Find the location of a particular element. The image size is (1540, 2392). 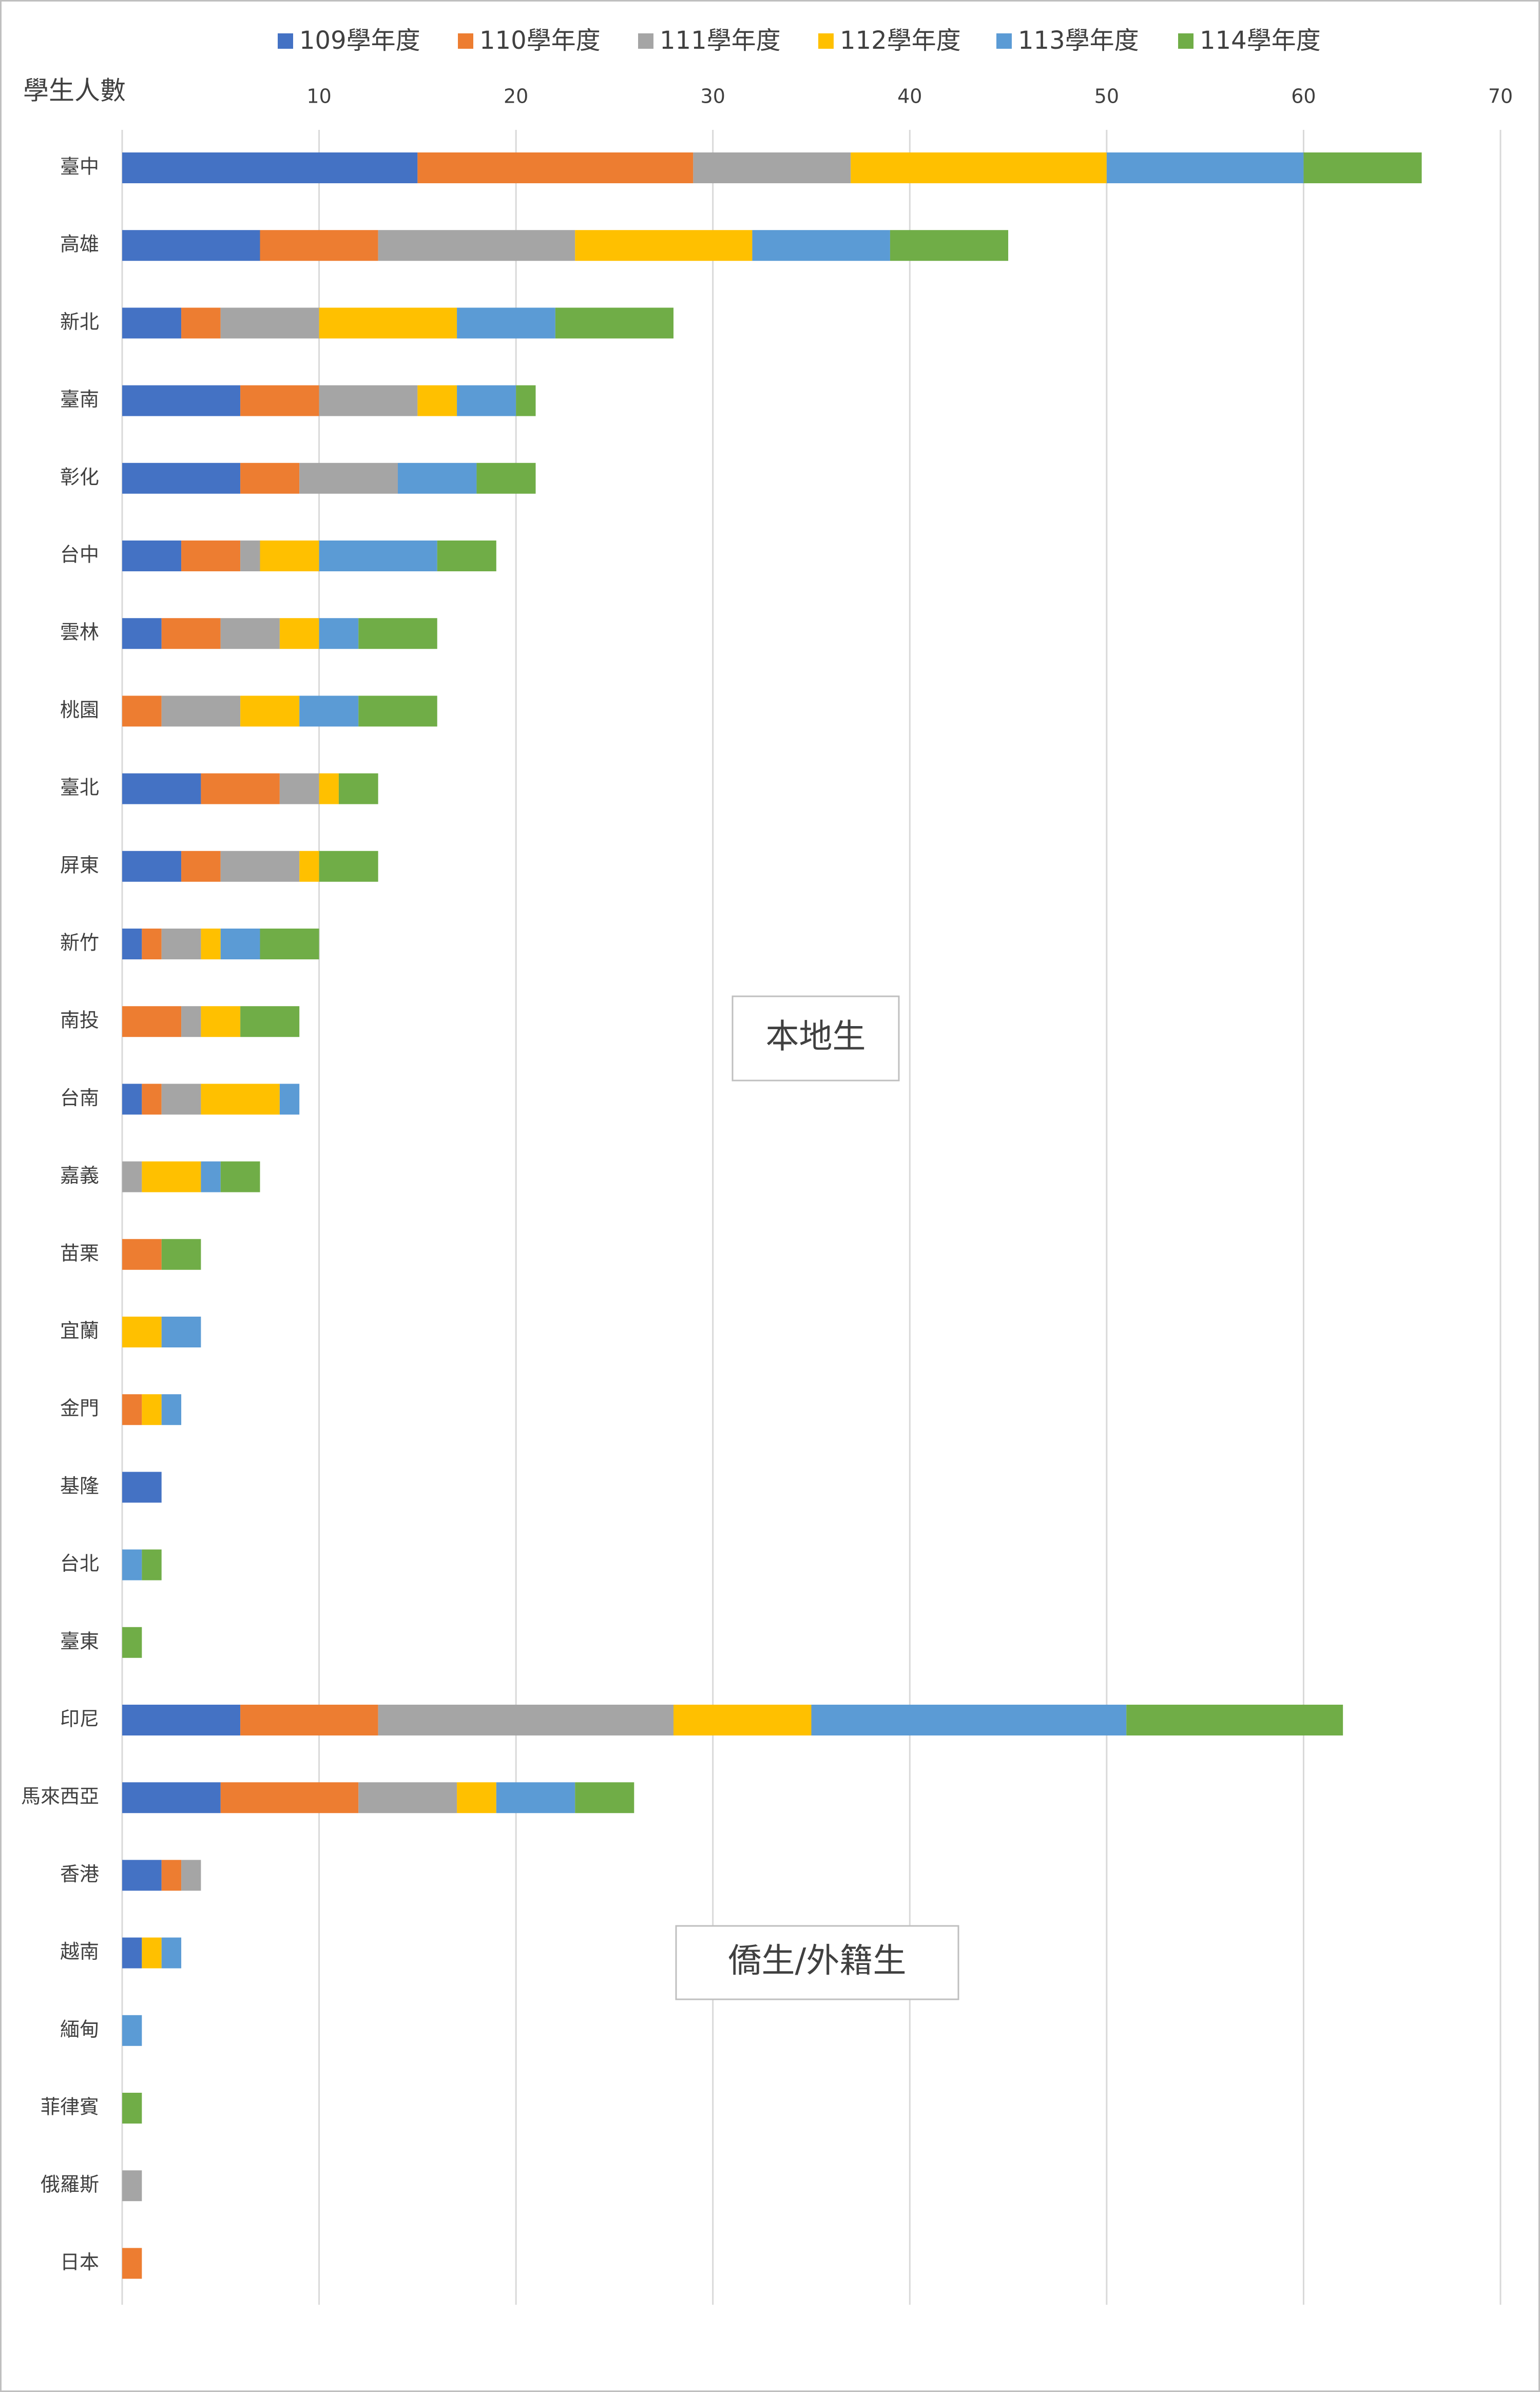

x-tick-label: 70 is located at coordinates (1500, 96).